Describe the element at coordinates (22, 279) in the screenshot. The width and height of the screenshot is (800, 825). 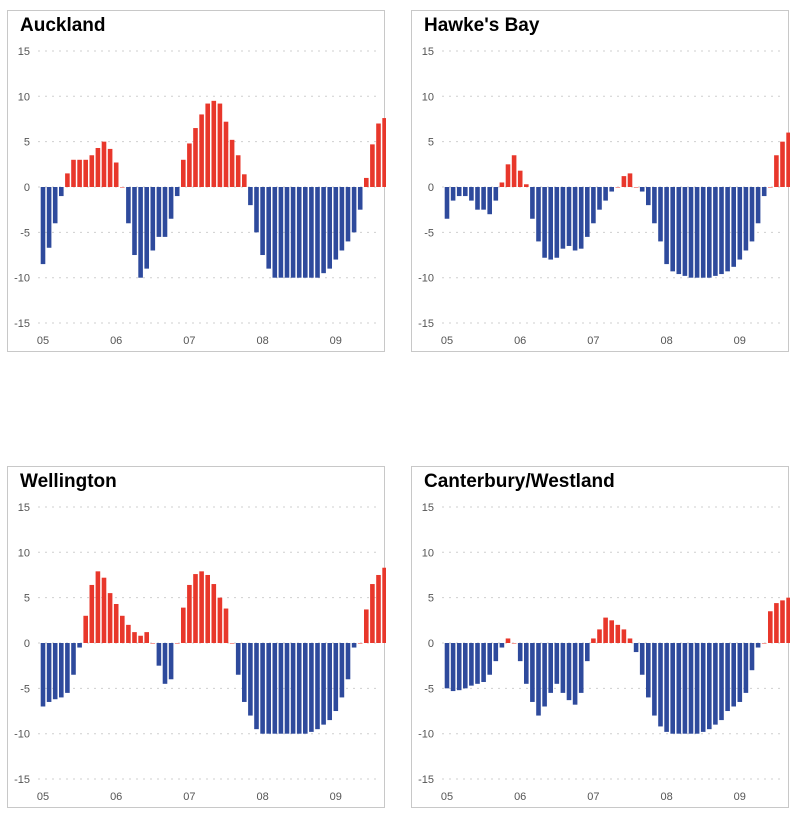
I see `y-tick-label: -10` at that location.